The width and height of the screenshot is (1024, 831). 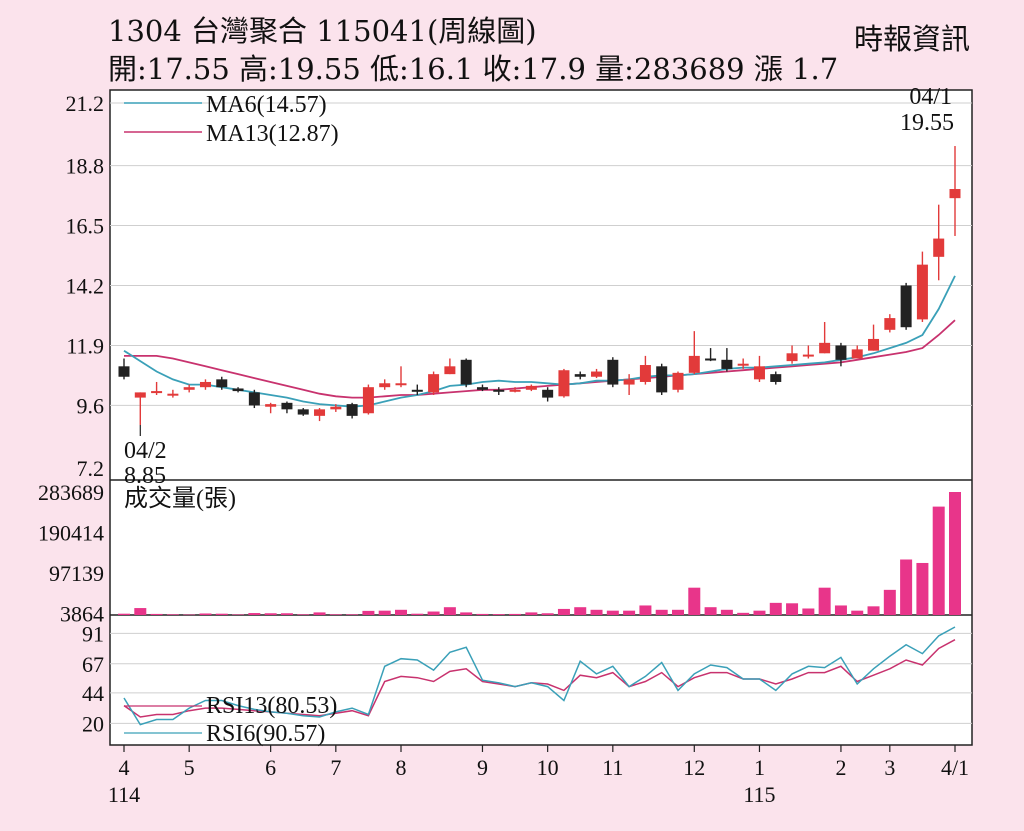 I want to click on x-tick-label: 3, so click(x=889, y=767).